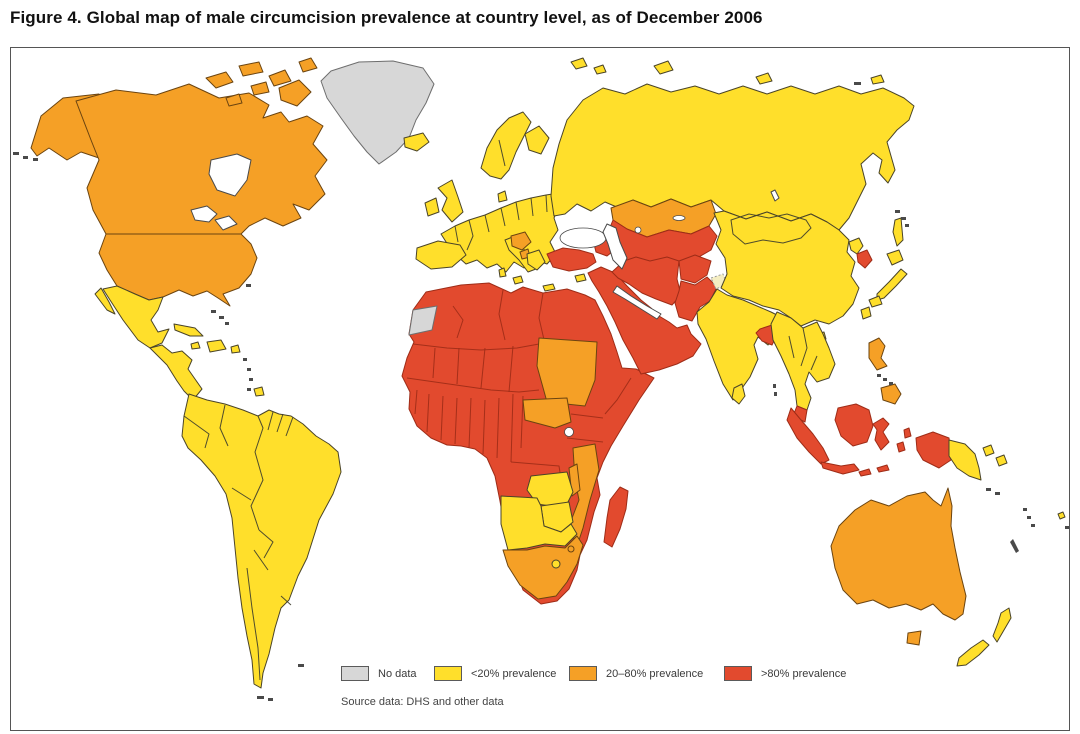  What do you see at coordinates (556, 564) in the screenshot?
I see `region-lesotho` at bounding box center [556, 564].